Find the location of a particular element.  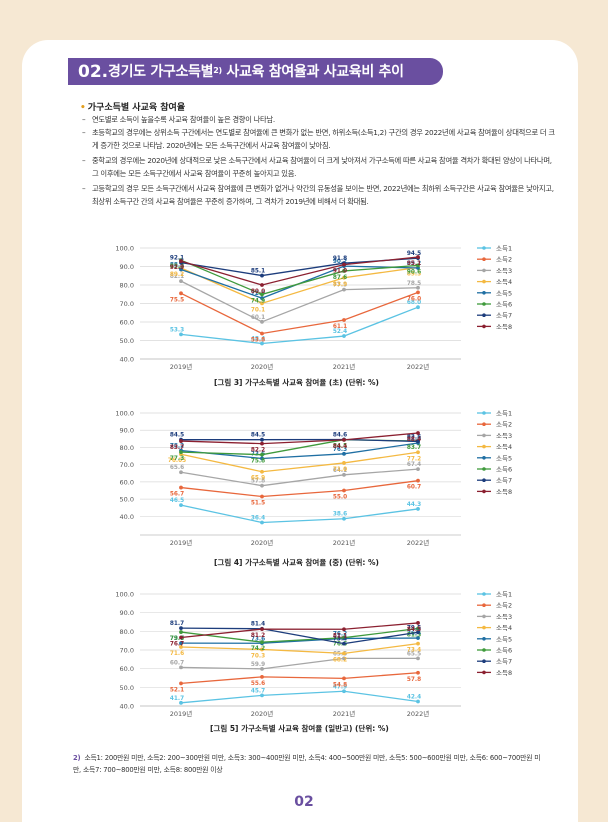

legend-label: 소득7 is located at coordinates (504, 316).